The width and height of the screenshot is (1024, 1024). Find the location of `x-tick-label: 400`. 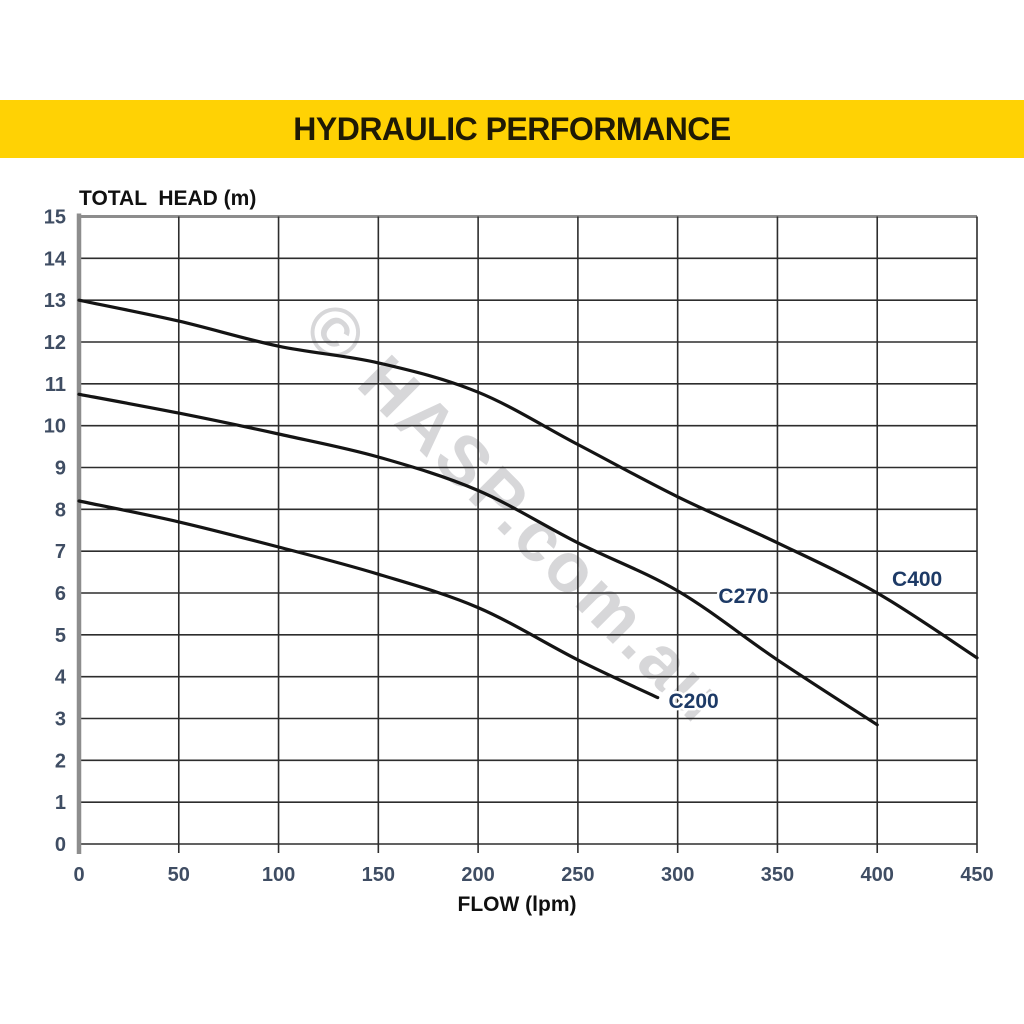

x-tick-label: 400 is located at coordinates (877, 875).